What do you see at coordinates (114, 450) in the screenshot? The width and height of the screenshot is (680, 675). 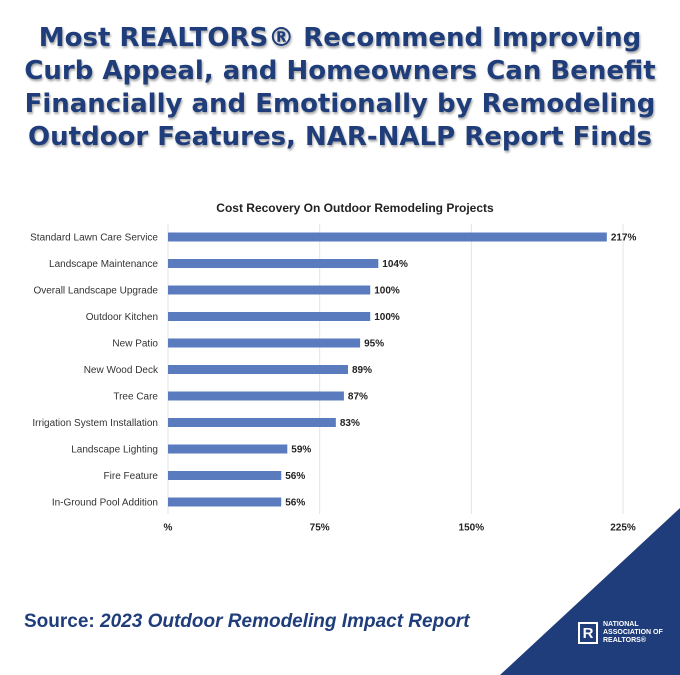 I see `y-tick-label: Landscape Lighting` at bounding box center [114, 450].